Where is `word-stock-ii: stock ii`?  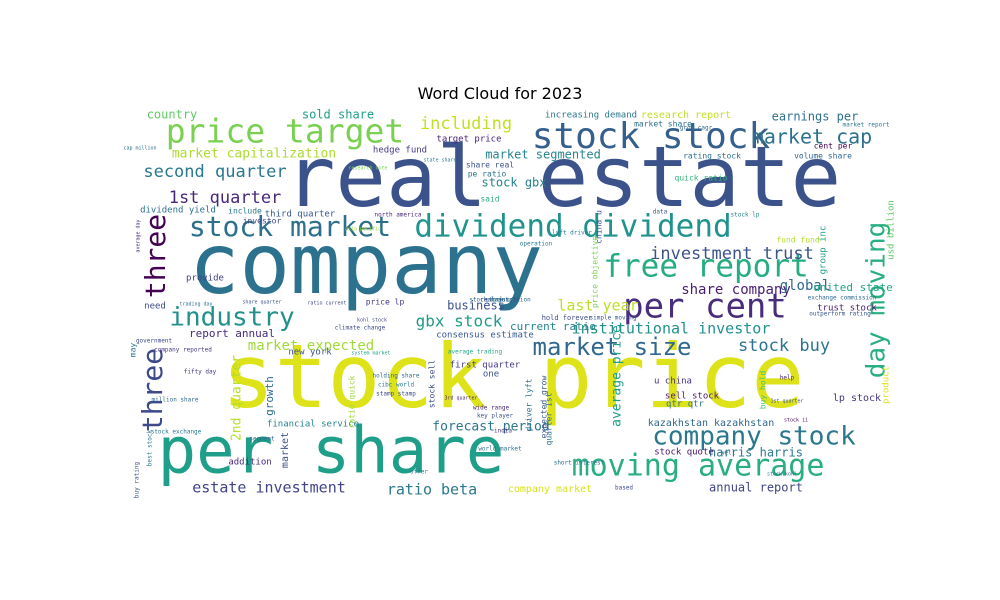 word-stock-ii: stock ii is located at coordinates (796, 421).